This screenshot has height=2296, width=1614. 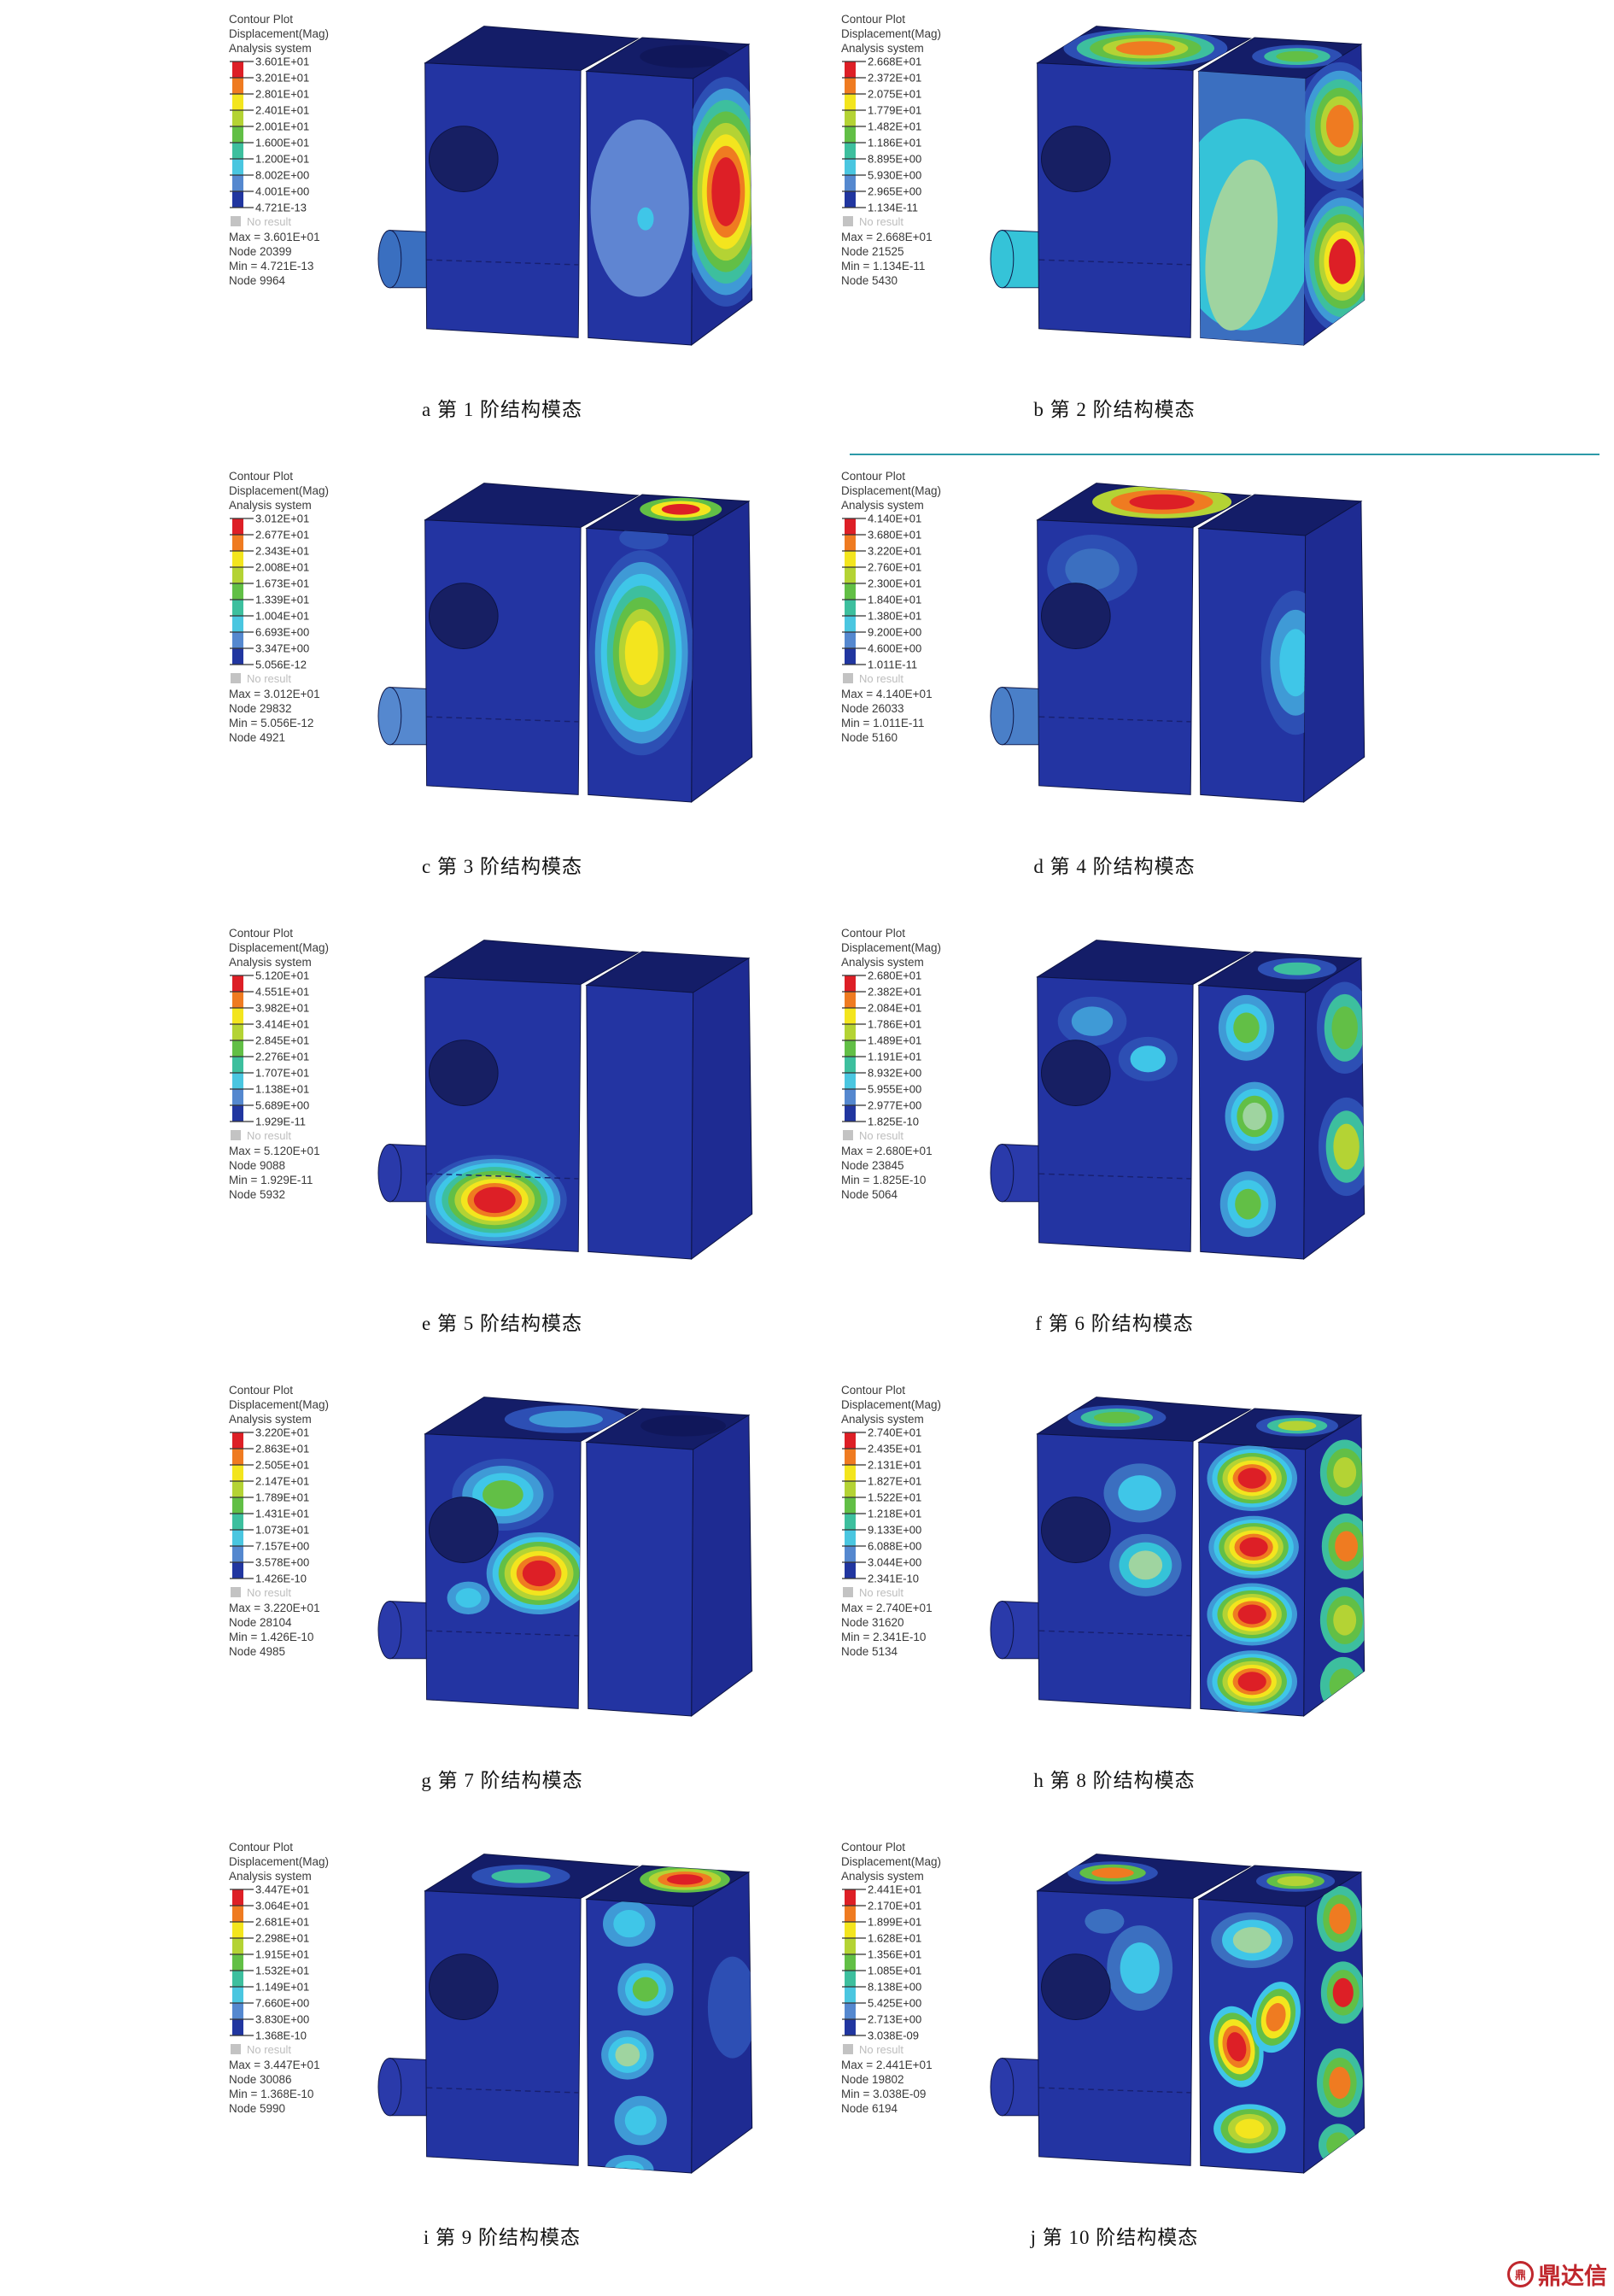 What do you see at coordinates (1520, 2274) in the screenshot?
I see `watermark-logo-icon: 鼎` at bounding box center [1520, 2274].